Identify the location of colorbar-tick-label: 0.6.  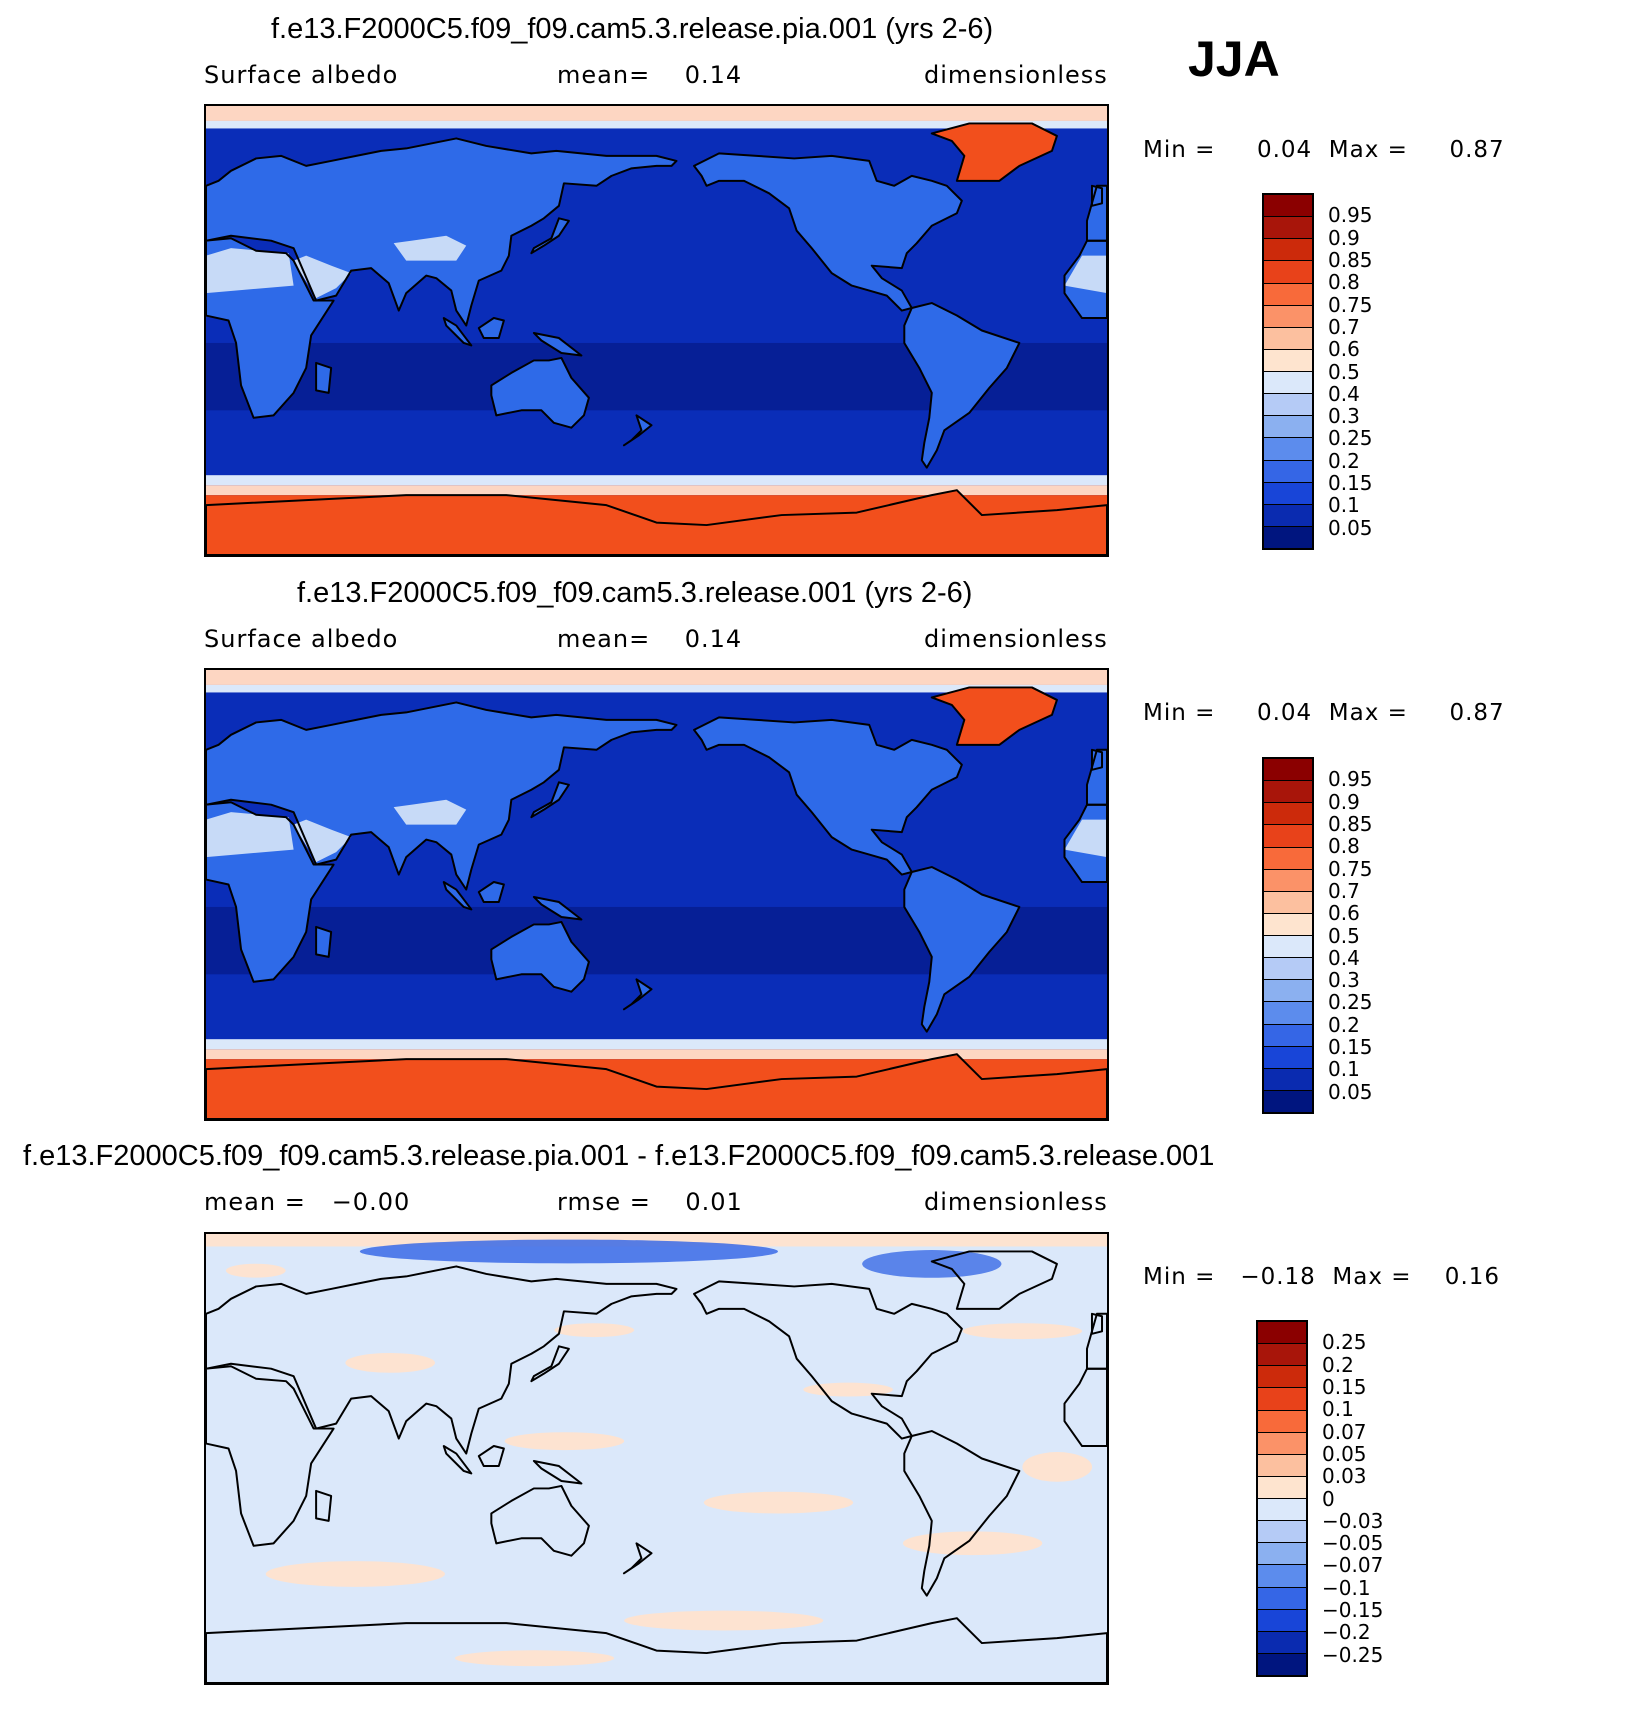
(1344, 349).